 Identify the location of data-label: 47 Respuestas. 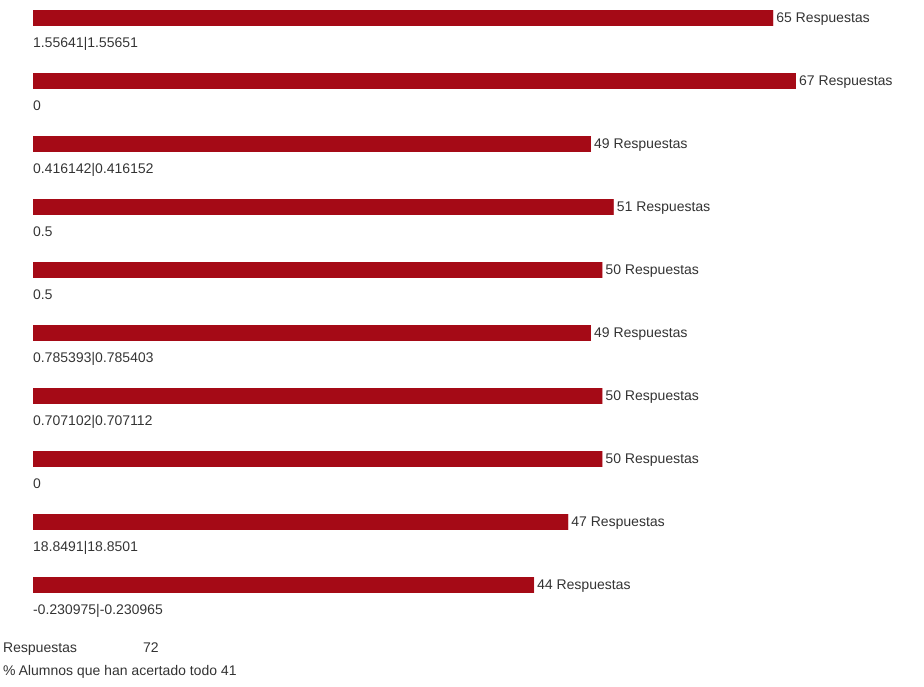
(618, 521).